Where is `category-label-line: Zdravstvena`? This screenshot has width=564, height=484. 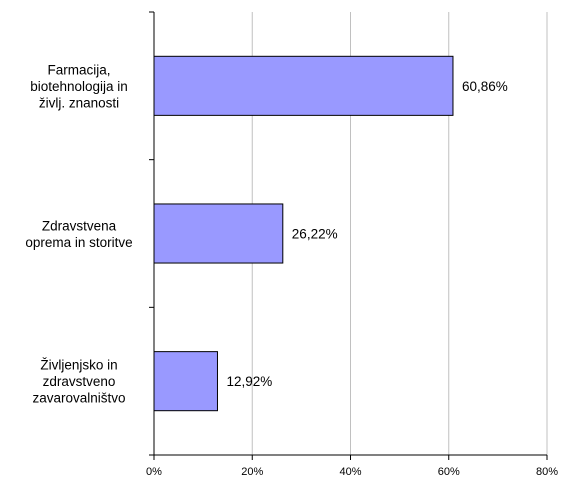
category-label-line: Zdravstvena is located at coordinates (79, 225).